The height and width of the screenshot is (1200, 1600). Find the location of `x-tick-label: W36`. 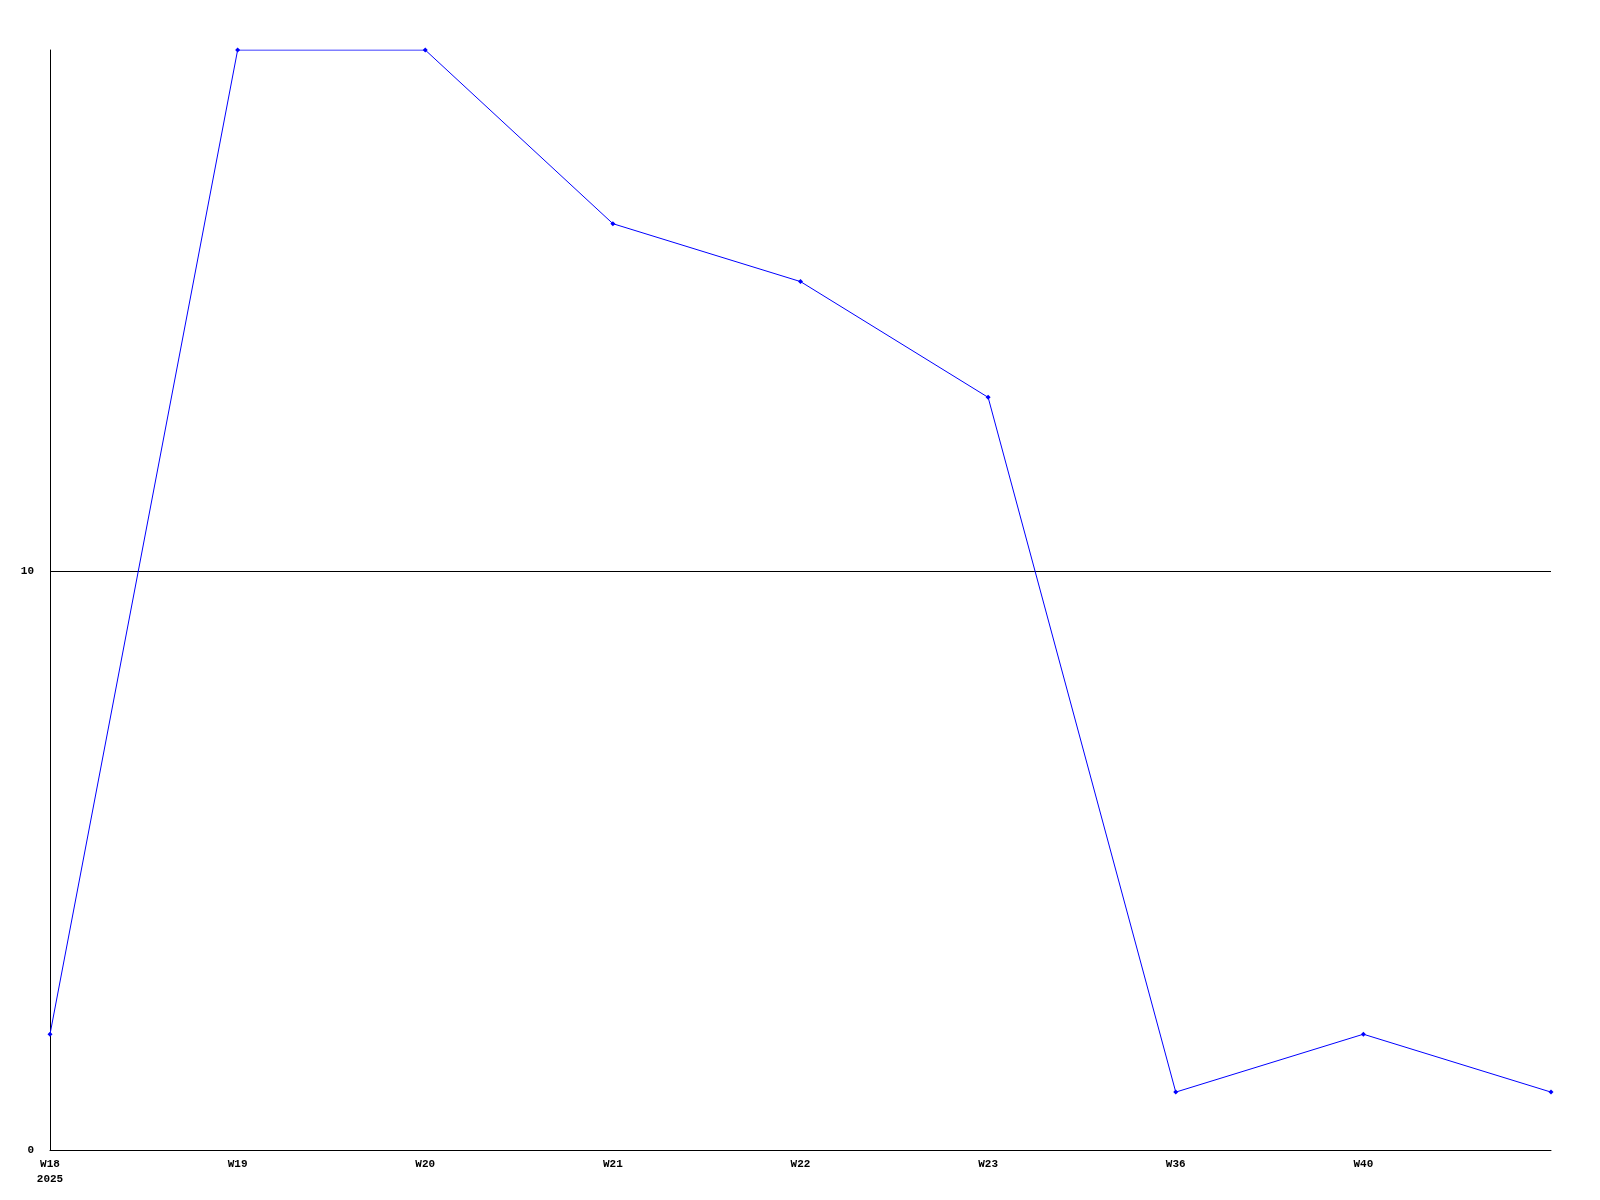

x-tick-label: W36 is located at coordinates (1175, 1163).